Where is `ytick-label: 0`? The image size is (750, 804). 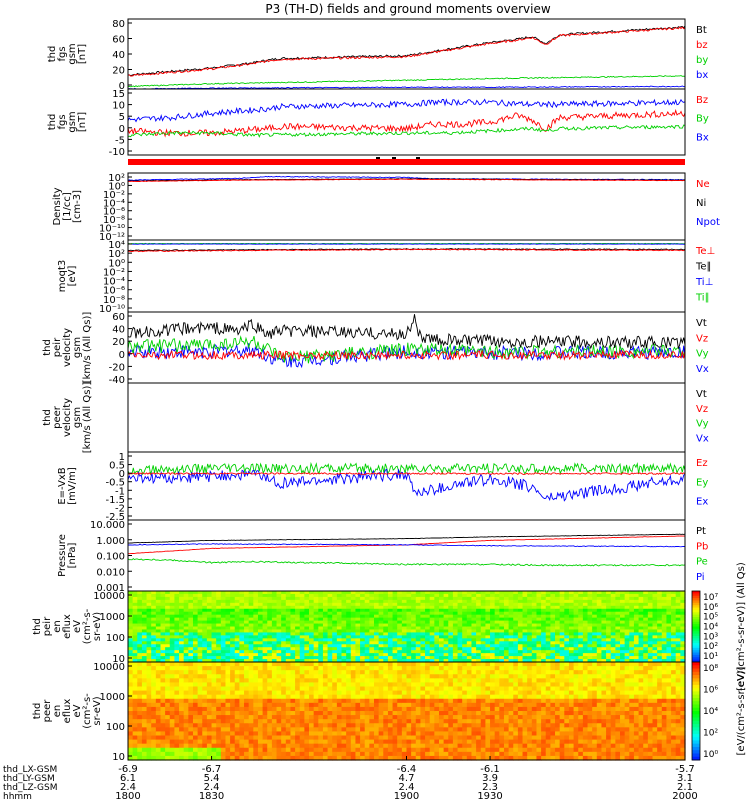
ytick-label: 0 is located at coordinates (122, 129).